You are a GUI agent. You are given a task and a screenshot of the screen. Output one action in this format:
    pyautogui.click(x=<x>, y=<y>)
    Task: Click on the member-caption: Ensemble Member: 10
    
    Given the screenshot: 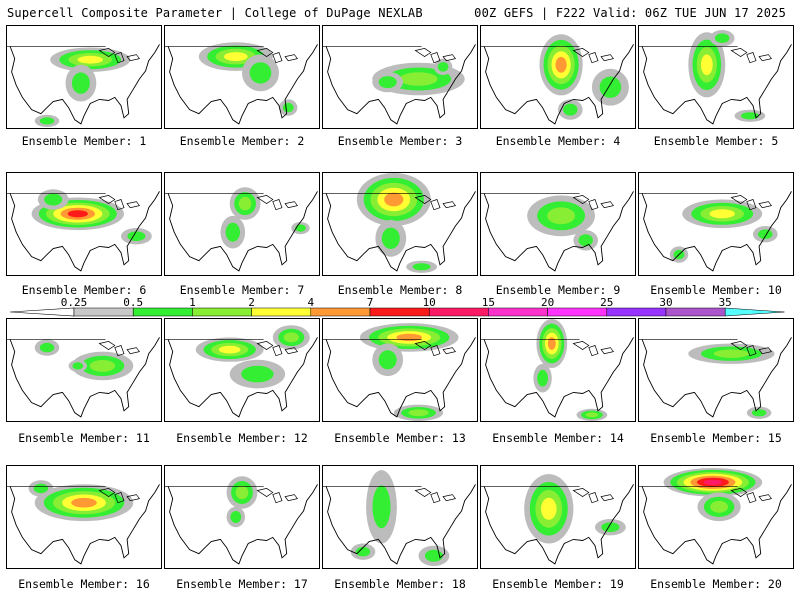 What is the action you would take?
    pyautogui.click(x=716, y=290)
    